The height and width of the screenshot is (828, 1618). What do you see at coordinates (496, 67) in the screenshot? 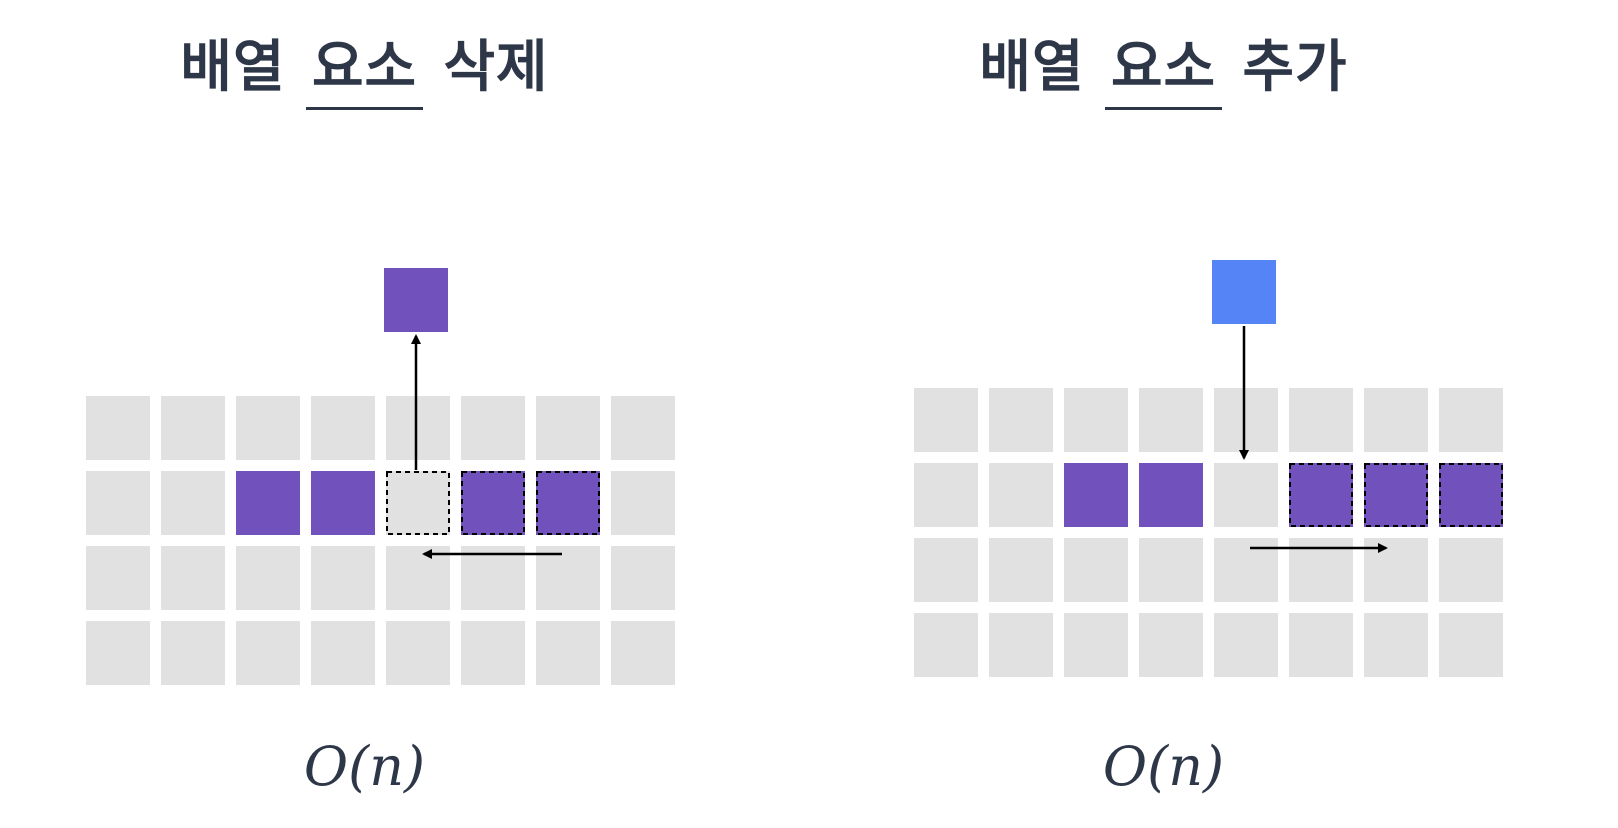
I see `delete-title-suffix: 삭제` at bounding box center [496, 67].